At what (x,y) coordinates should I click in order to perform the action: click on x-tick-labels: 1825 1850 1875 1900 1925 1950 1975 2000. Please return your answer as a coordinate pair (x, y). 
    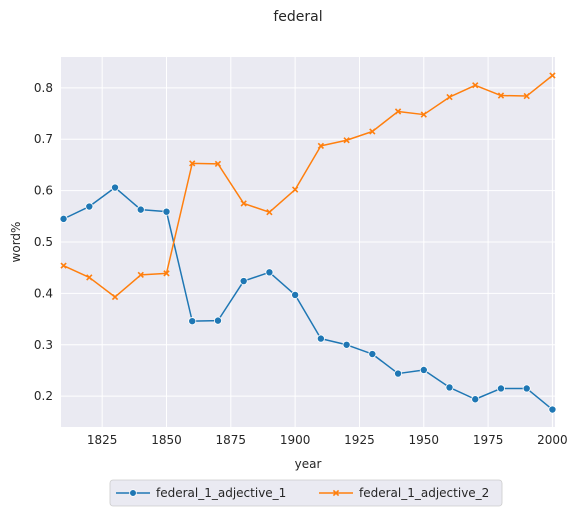
    Looking at the image, I should click on (327, 440).